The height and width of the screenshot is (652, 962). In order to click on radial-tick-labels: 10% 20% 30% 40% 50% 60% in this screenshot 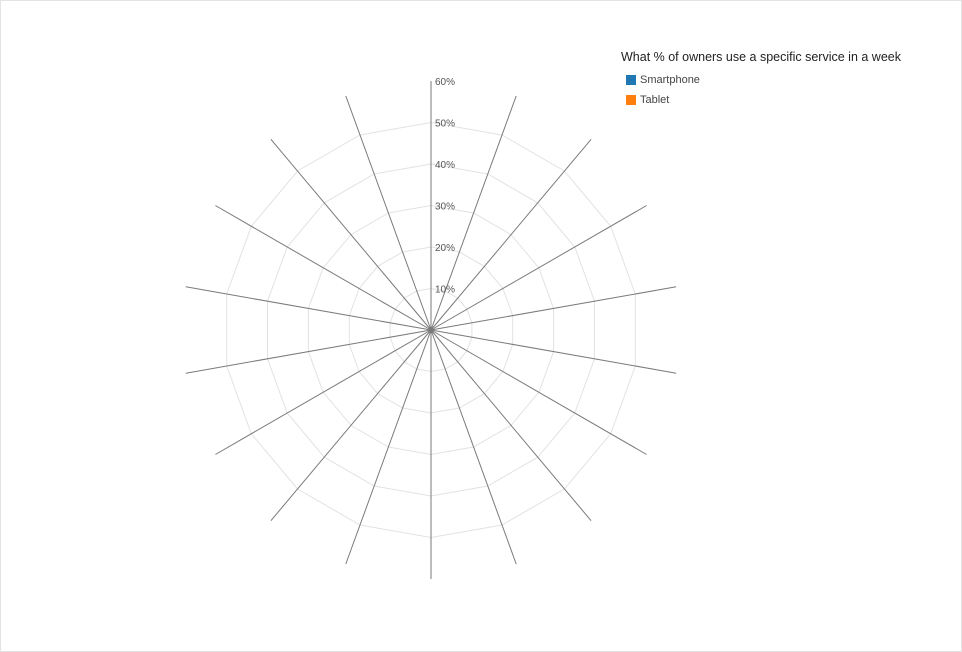, I will do `click(445, 186)`.